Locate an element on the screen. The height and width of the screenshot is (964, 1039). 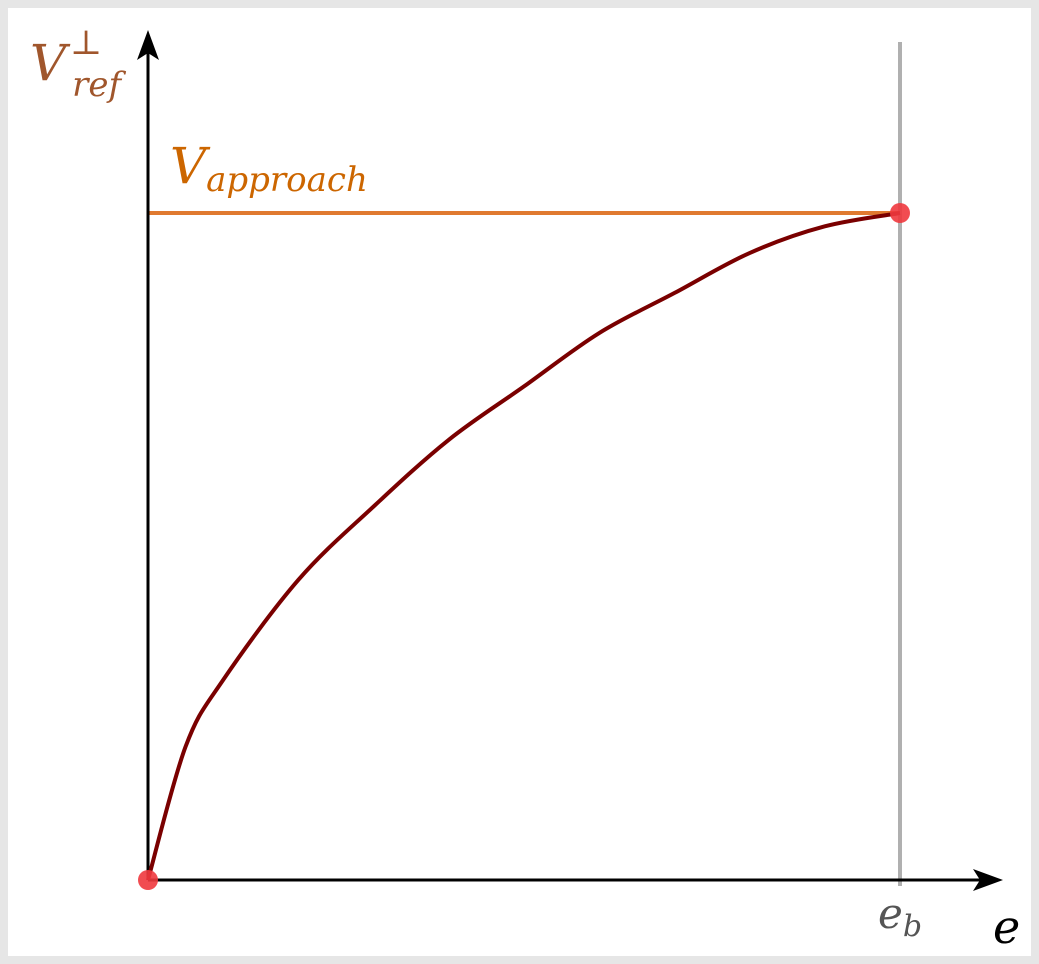
y-axis-label-superscript: ⊥ is located at coordinates (86, 43).